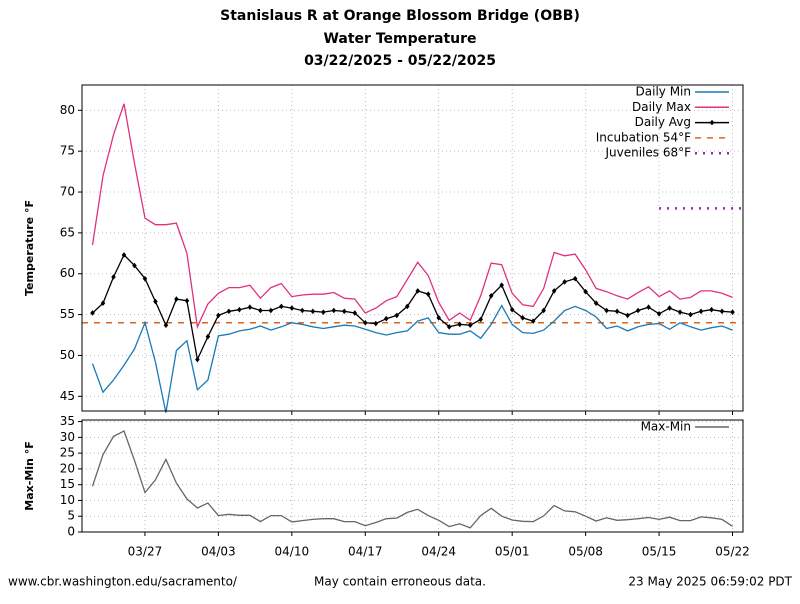 The width and height of the screenshot is (800, 604). What do you see at coordinates (67, 355) in the screenshot?
I see `y-tick-label: 50` at bounding box center [67, 355].